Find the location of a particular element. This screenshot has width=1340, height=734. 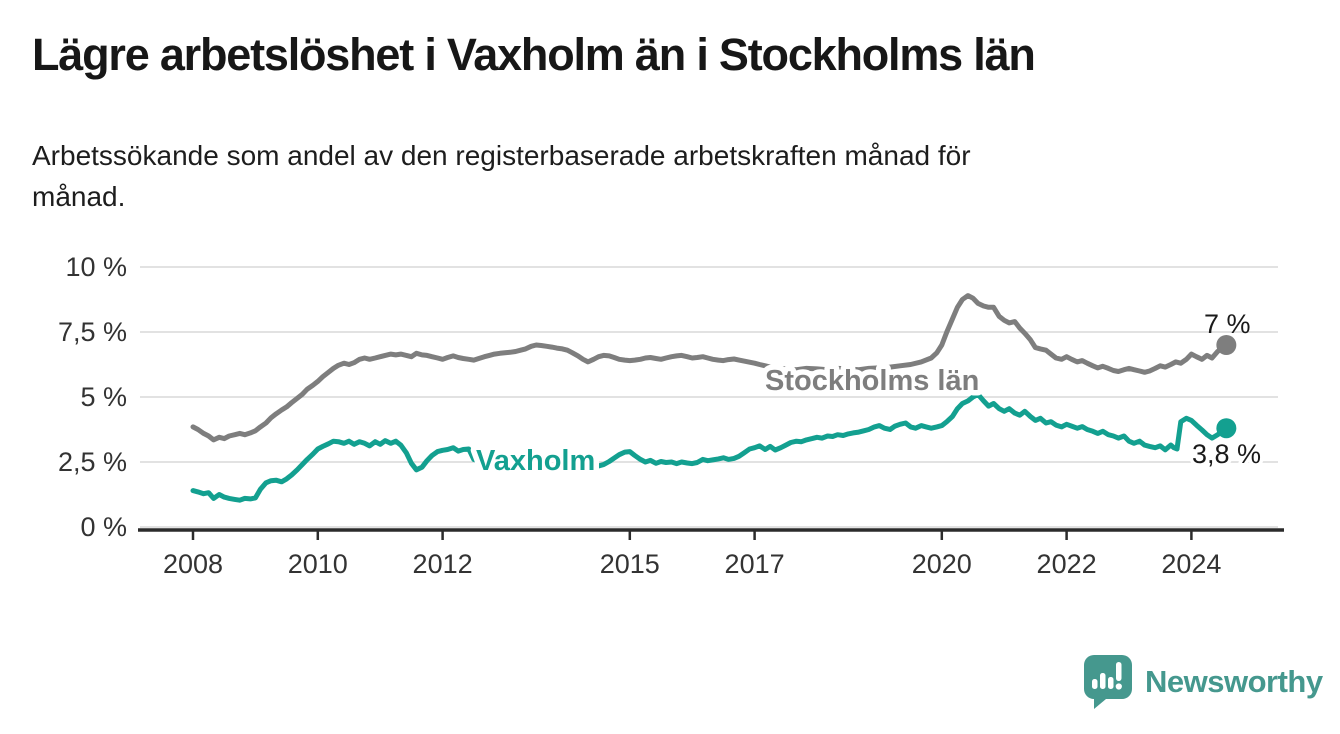

end-dot-vaxholm is located at coordinates (1226, 428).